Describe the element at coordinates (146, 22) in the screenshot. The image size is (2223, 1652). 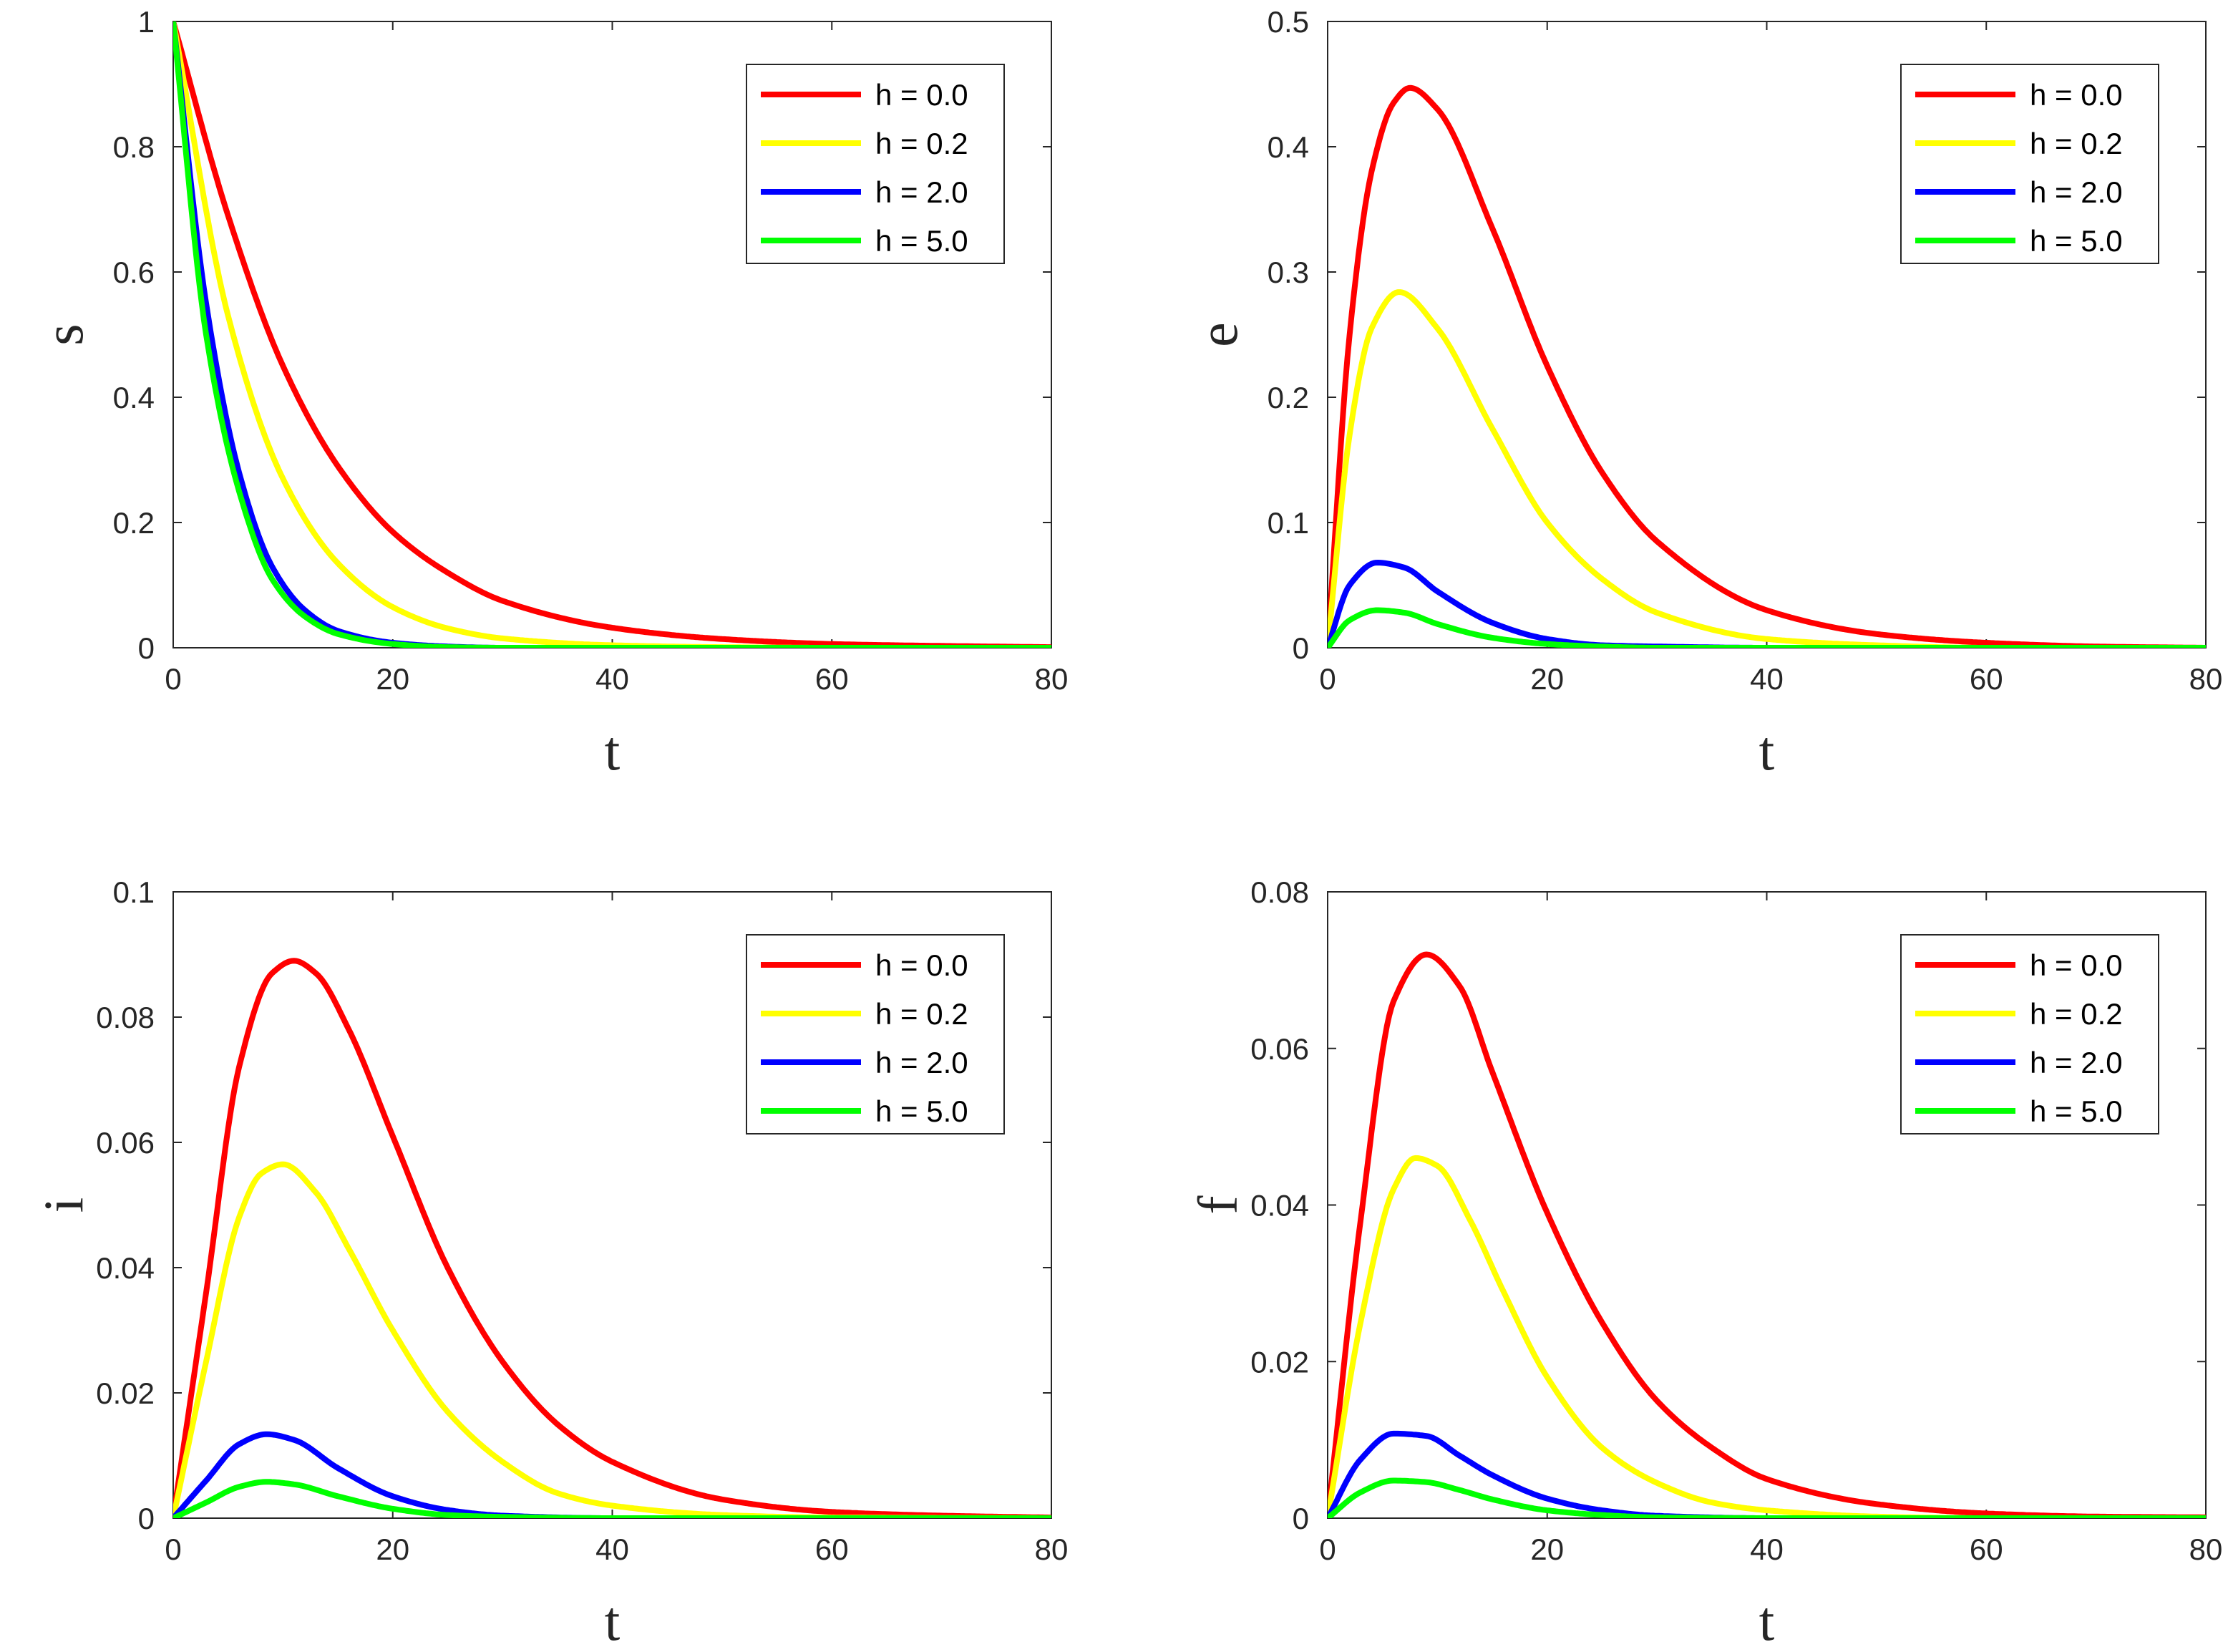
I see `y-tick-label: 1` at that location.